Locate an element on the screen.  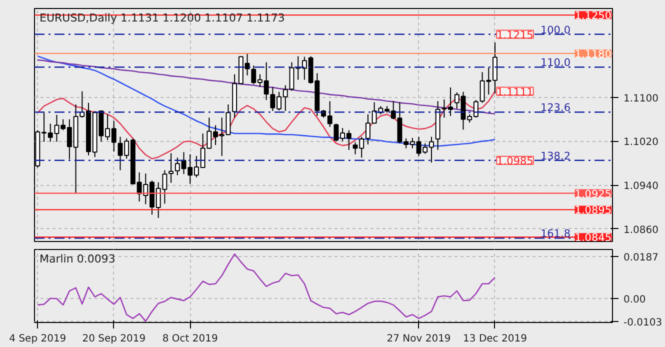
y-tick-label: 1.0940 is located at coordinates (641, 186).